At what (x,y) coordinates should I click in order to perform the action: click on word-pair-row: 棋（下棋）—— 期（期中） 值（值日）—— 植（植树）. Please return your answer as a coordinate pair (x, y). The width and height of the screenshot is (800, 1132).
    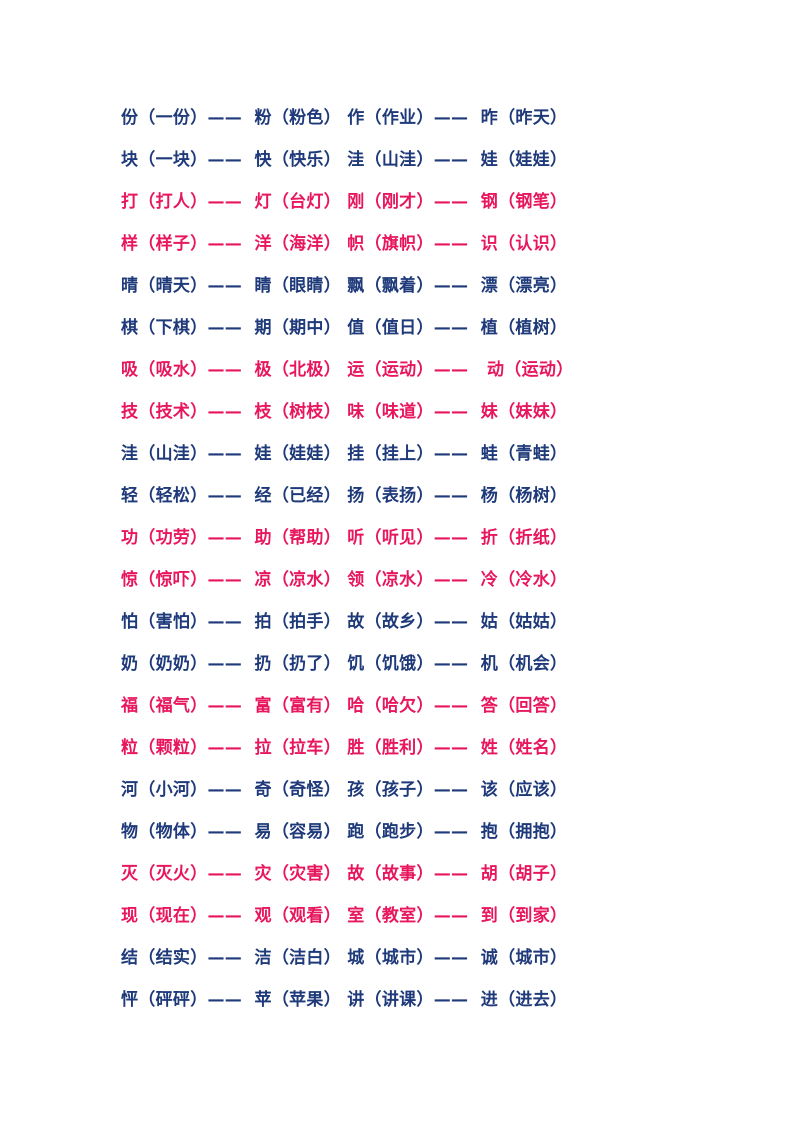
    Looking at the image, I should click on (344, 328).